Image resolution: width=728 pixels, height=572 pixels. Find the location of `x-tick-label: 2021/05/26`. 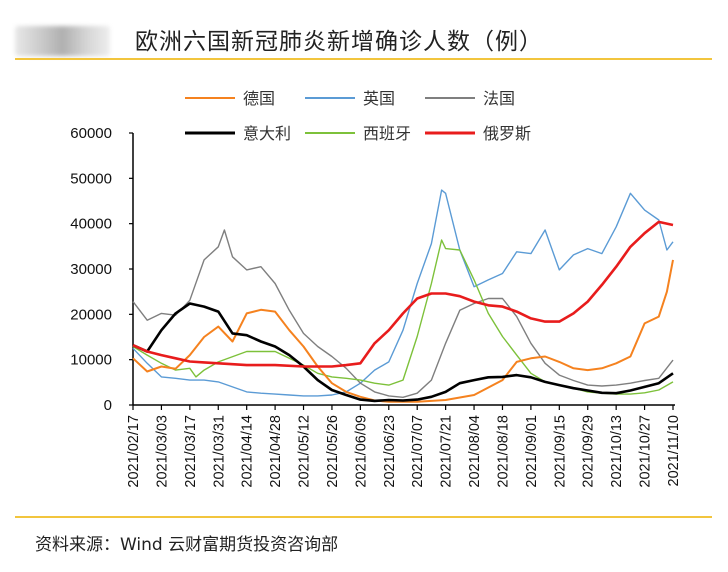

x-tick-label: 2021/05/26 is located at coordinates (333, 451).